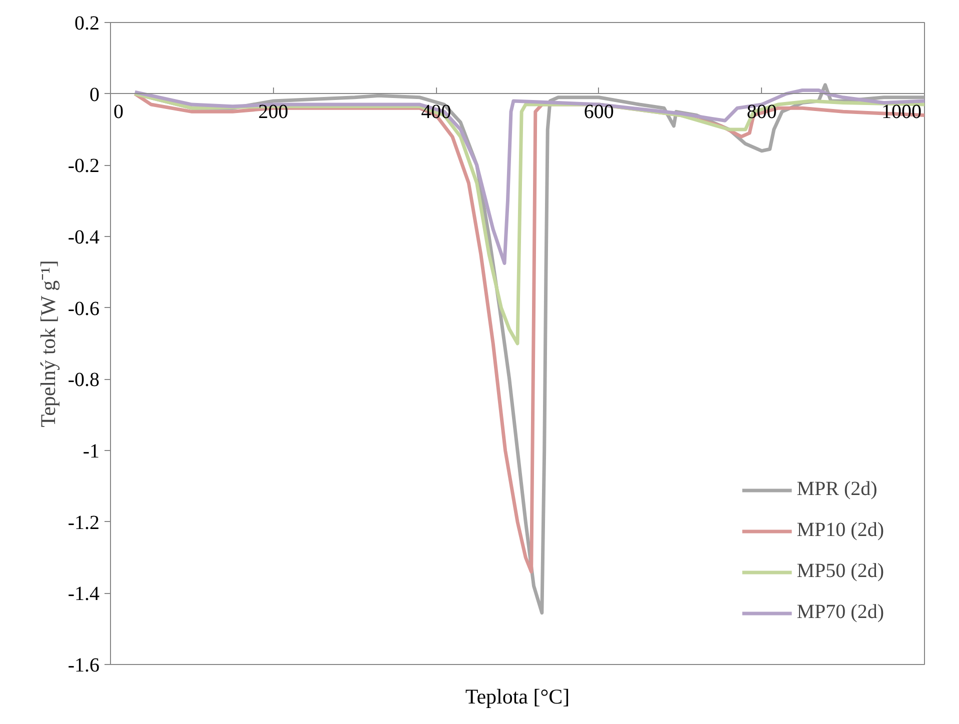  I want to click on y-tick-label: -0.6, so click(84, 309).